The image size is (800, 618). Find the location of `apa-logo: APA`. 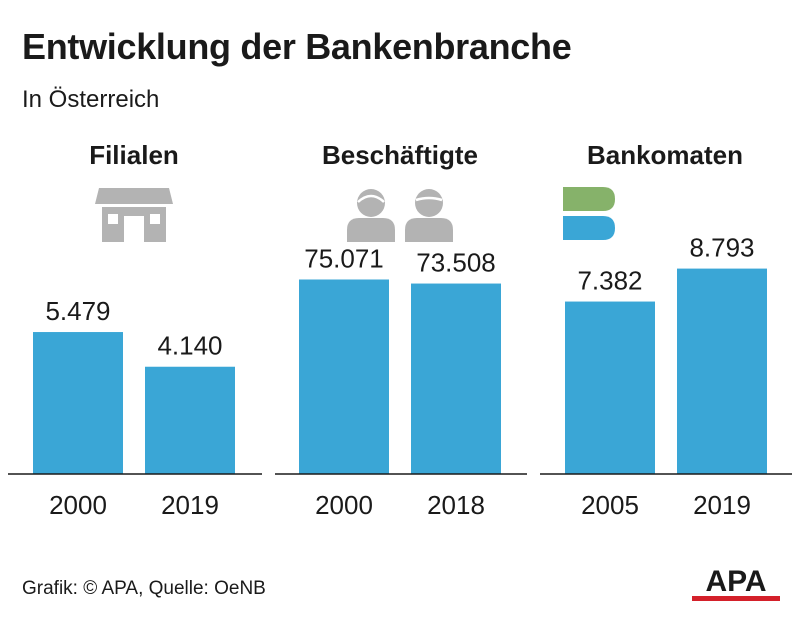

apa-logo: APA is located at coordinates (736, 583).